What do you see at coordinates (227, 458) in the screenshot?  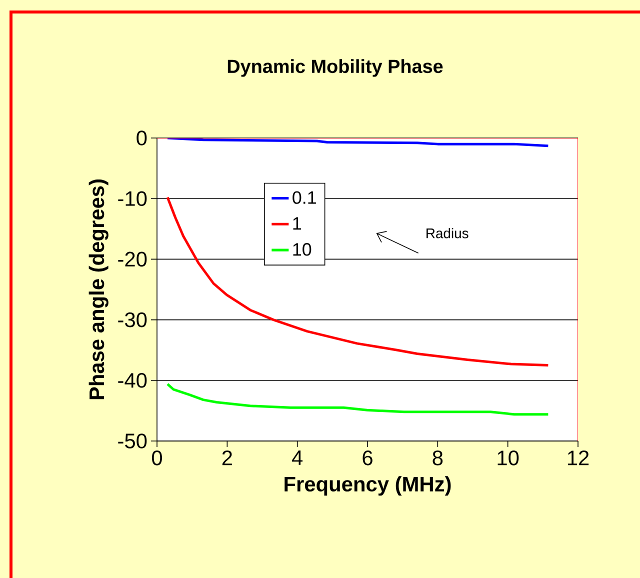 I see `x-tick-label: 2` at bounding box center [227, 458].